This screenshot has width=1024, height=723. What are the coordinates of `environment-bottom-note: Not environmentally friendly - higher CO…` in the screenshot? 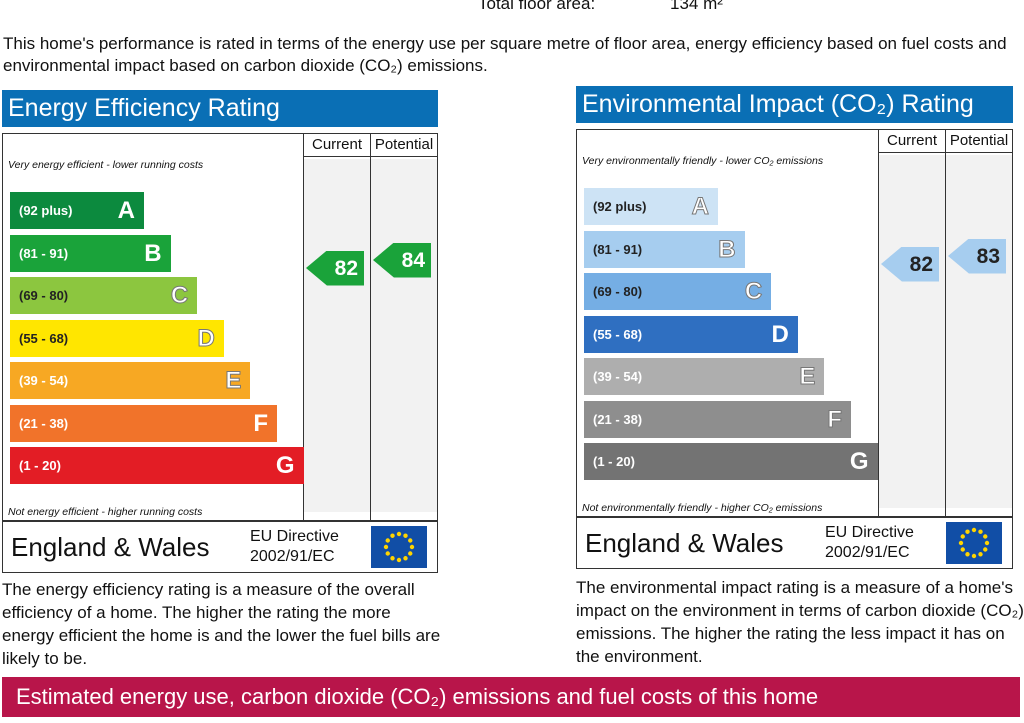 It's located at (702, 508).